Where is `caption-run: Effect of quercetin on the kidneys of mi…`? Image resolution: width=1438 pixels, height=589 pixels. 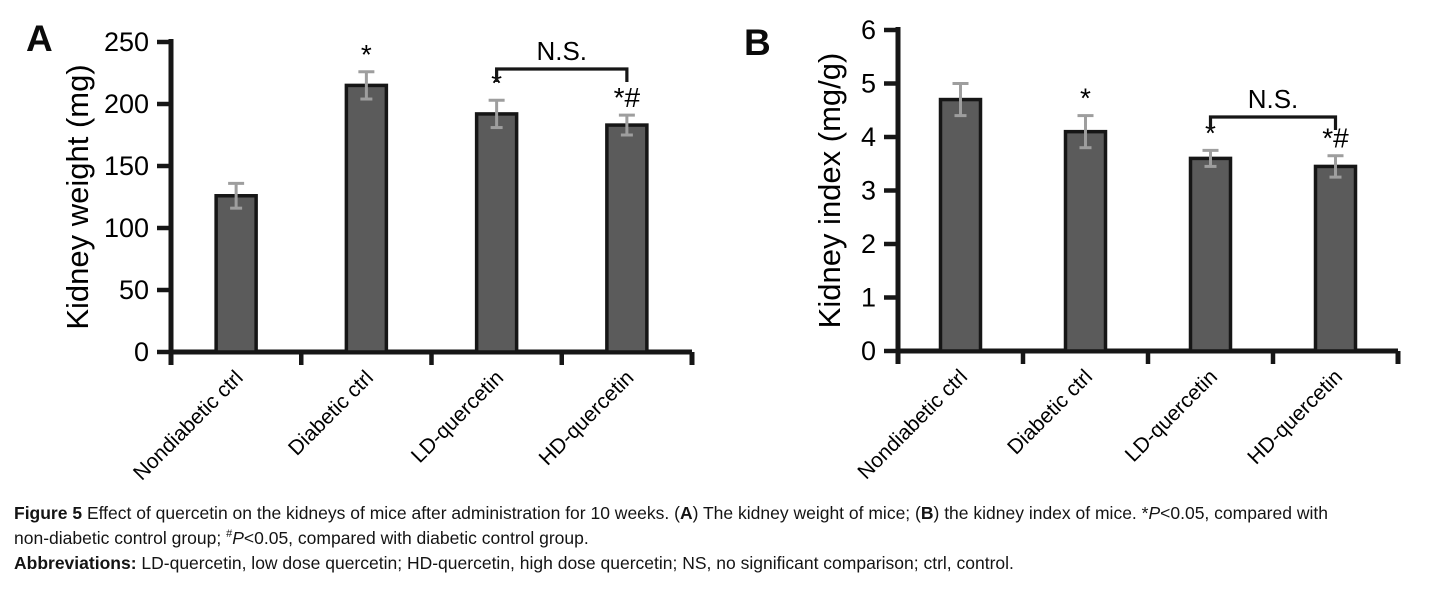 caption-run: Effect of quercetin on the kidneys of mi… is located at coordinates (381, 513).